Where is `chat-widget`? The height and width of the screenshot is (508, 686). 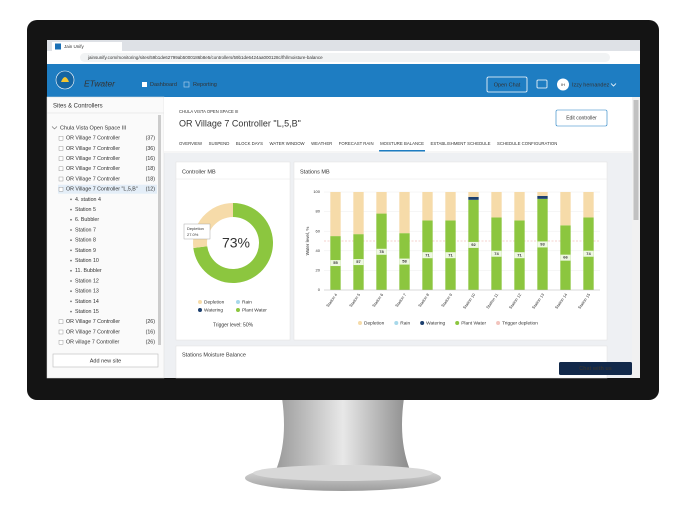 chat-widget is located at coordinates (595, 368).